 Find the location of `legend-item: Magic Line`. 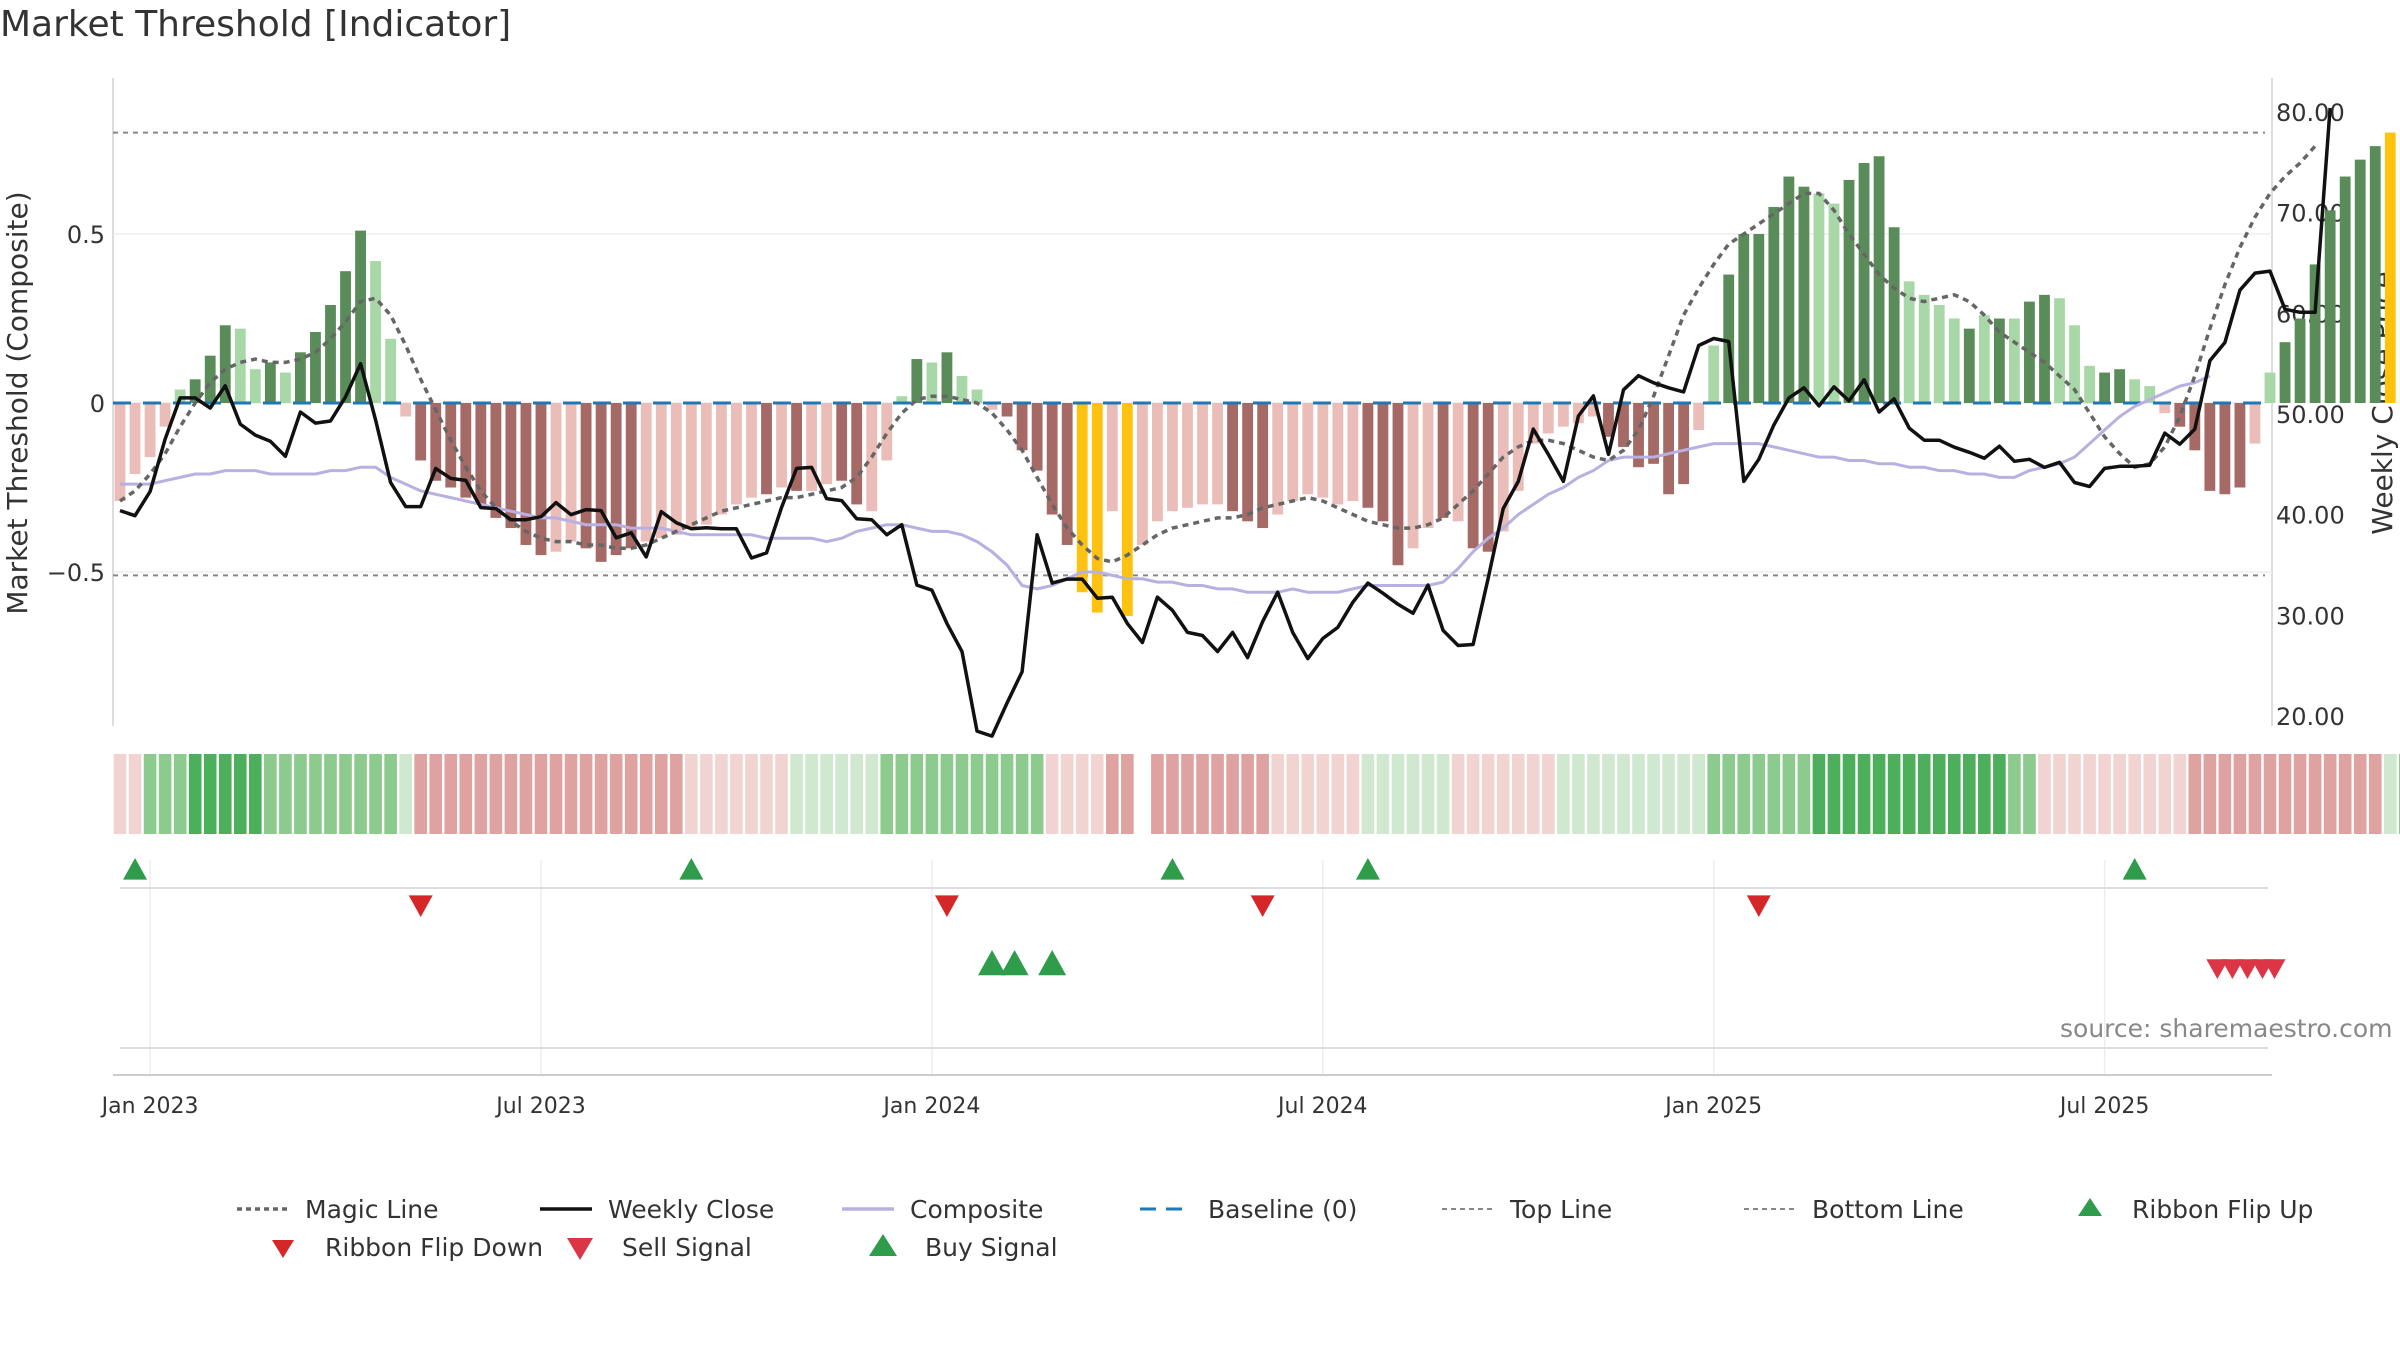

legend-item: Magic Line is located at coordinates (337, 1209).